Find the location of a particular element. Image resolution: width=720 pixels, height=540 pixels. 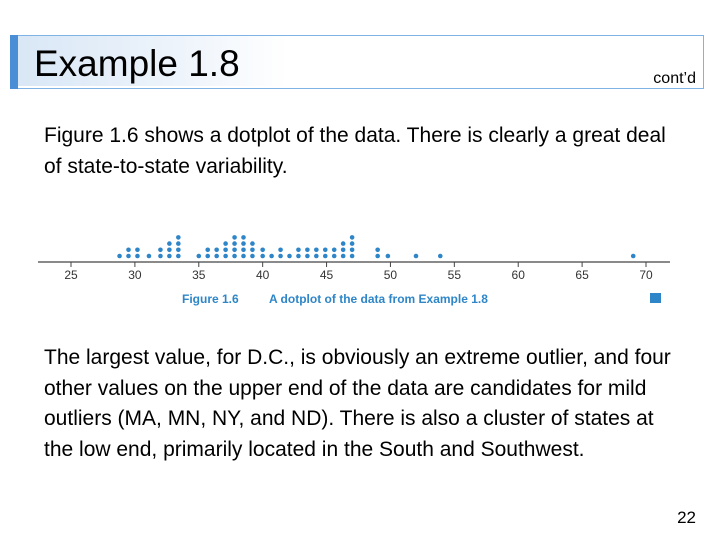

x-tick-label: 35 is located at coordinates (199, 275).